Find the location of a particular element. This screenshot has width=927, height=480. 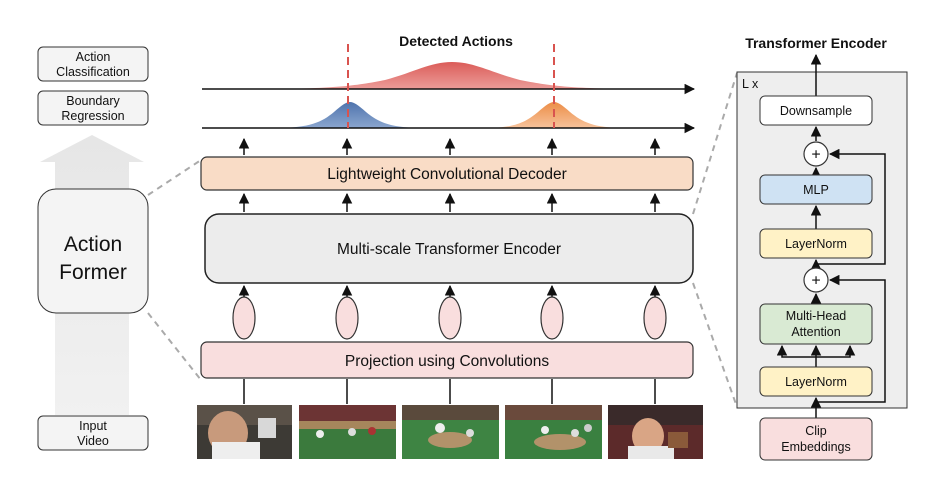

mlp-box is located at coordinates (816, 189).